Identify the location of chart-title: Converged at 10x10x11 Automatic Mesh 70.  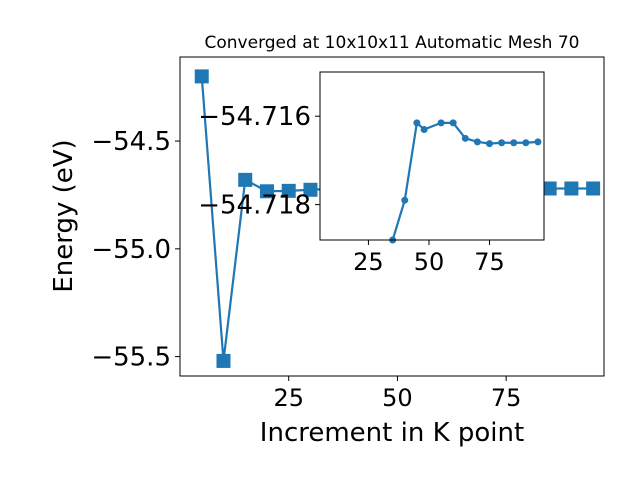
(392, 43).